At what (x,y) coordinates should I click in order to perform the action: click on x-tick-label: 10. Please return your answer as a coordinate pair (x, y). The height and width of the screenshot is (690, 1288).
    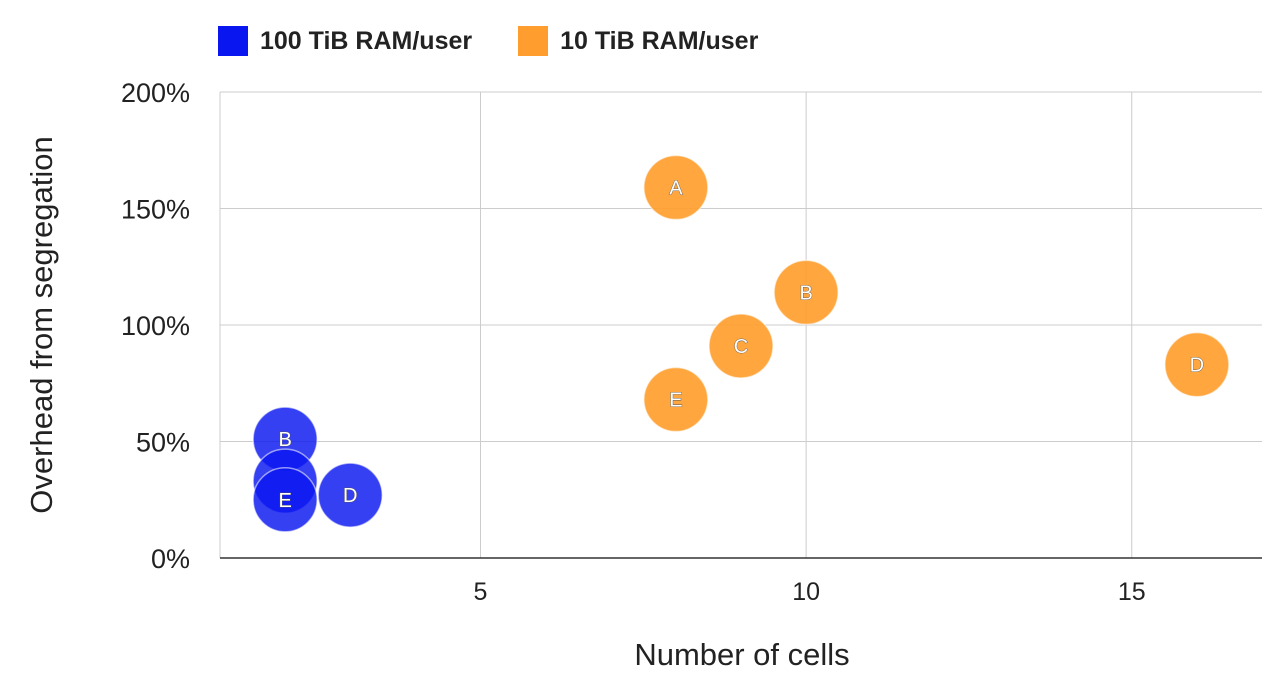
    Looking at the image, I should click on (806, 592).